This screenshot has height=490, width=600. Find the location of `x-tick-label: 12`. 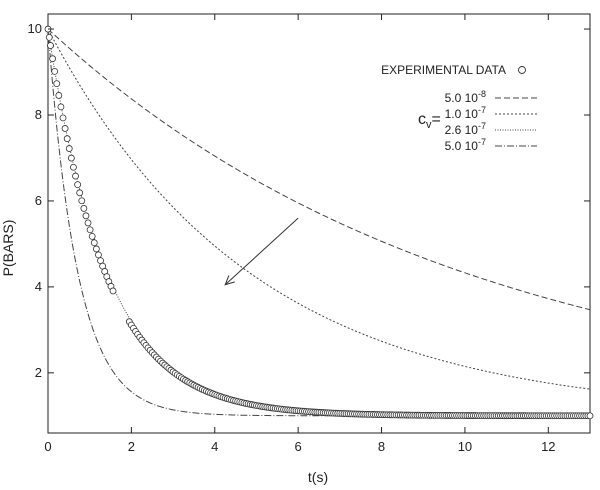

x-tick-label: 12 is located at coordinates (548, 446).